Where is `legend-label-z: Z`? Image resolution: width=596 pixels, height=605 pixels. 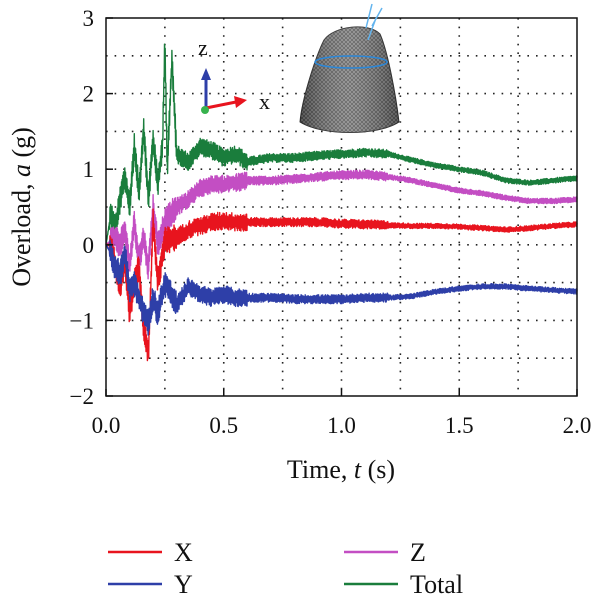 legend-label-z: Z is located at coordinates (418, 552).